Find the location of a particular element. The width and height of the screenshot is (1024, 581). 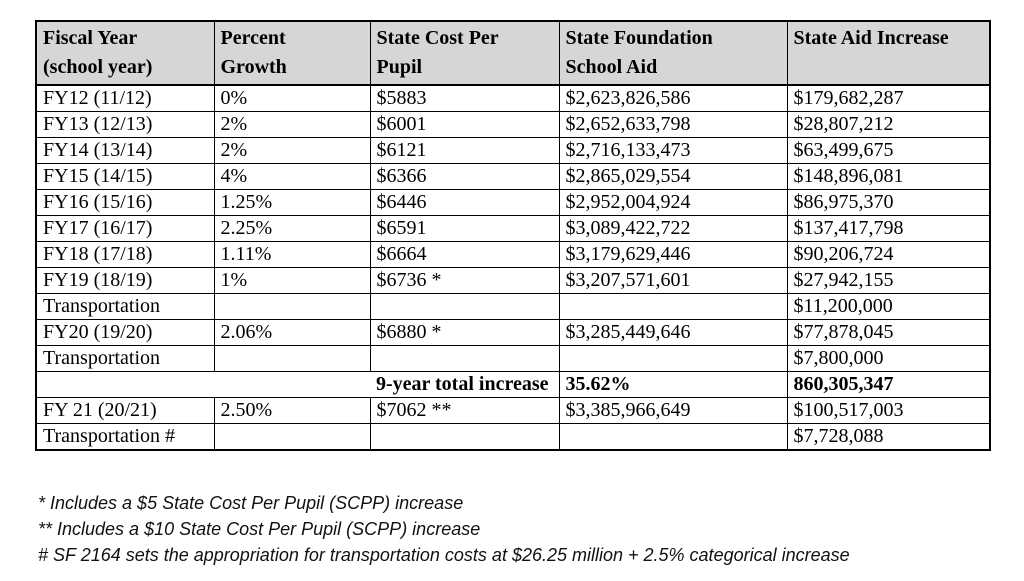

table-cell: FY14 (13/14) is located at coordinates (125, 150).